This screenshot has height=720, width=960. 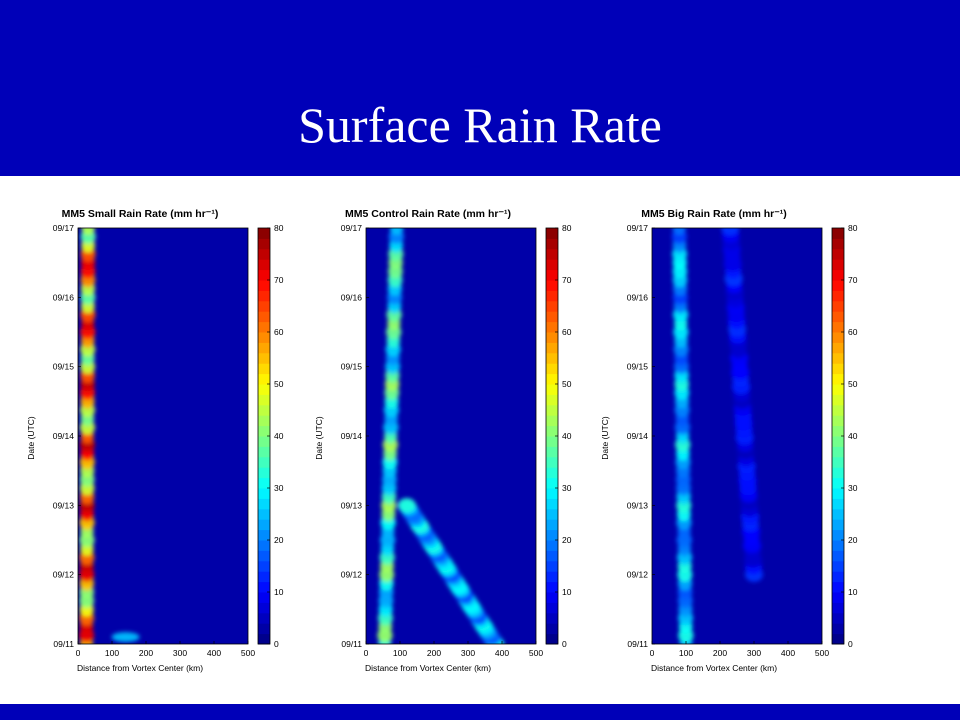 What do you see at coordinates (366, 653) in the screenshot?
I see `x-tick-label: 0` at bounding box center [366, 653].